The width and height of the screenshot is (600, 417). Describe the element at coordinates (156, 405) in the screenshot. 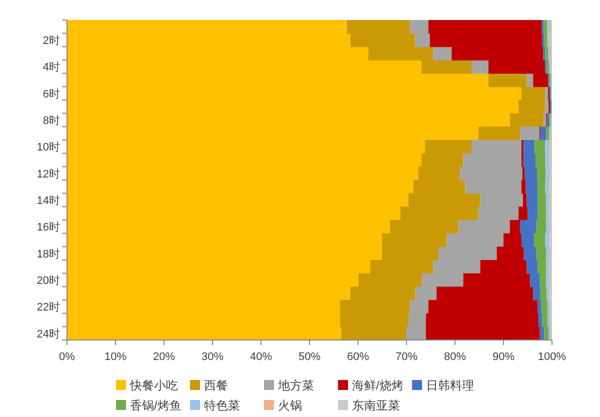

I see `legend-label: 香锅/烤鱼` at that location.